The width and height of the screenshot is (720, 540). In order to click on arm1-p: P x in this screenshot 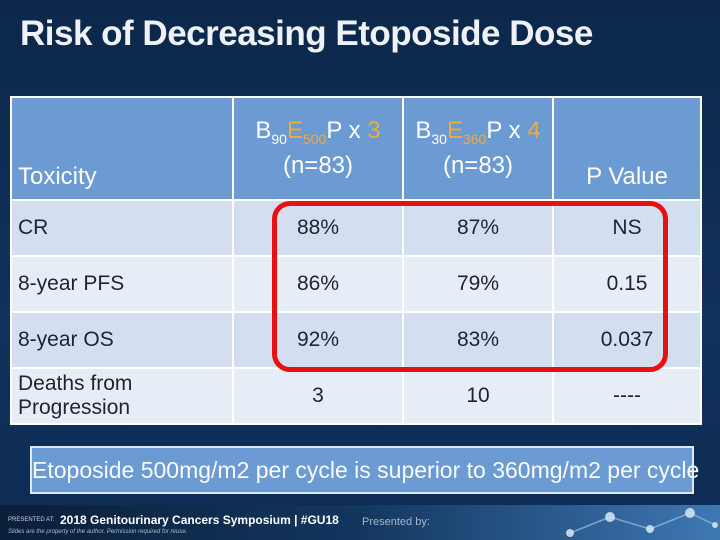, I will do `click(347, 130)`.